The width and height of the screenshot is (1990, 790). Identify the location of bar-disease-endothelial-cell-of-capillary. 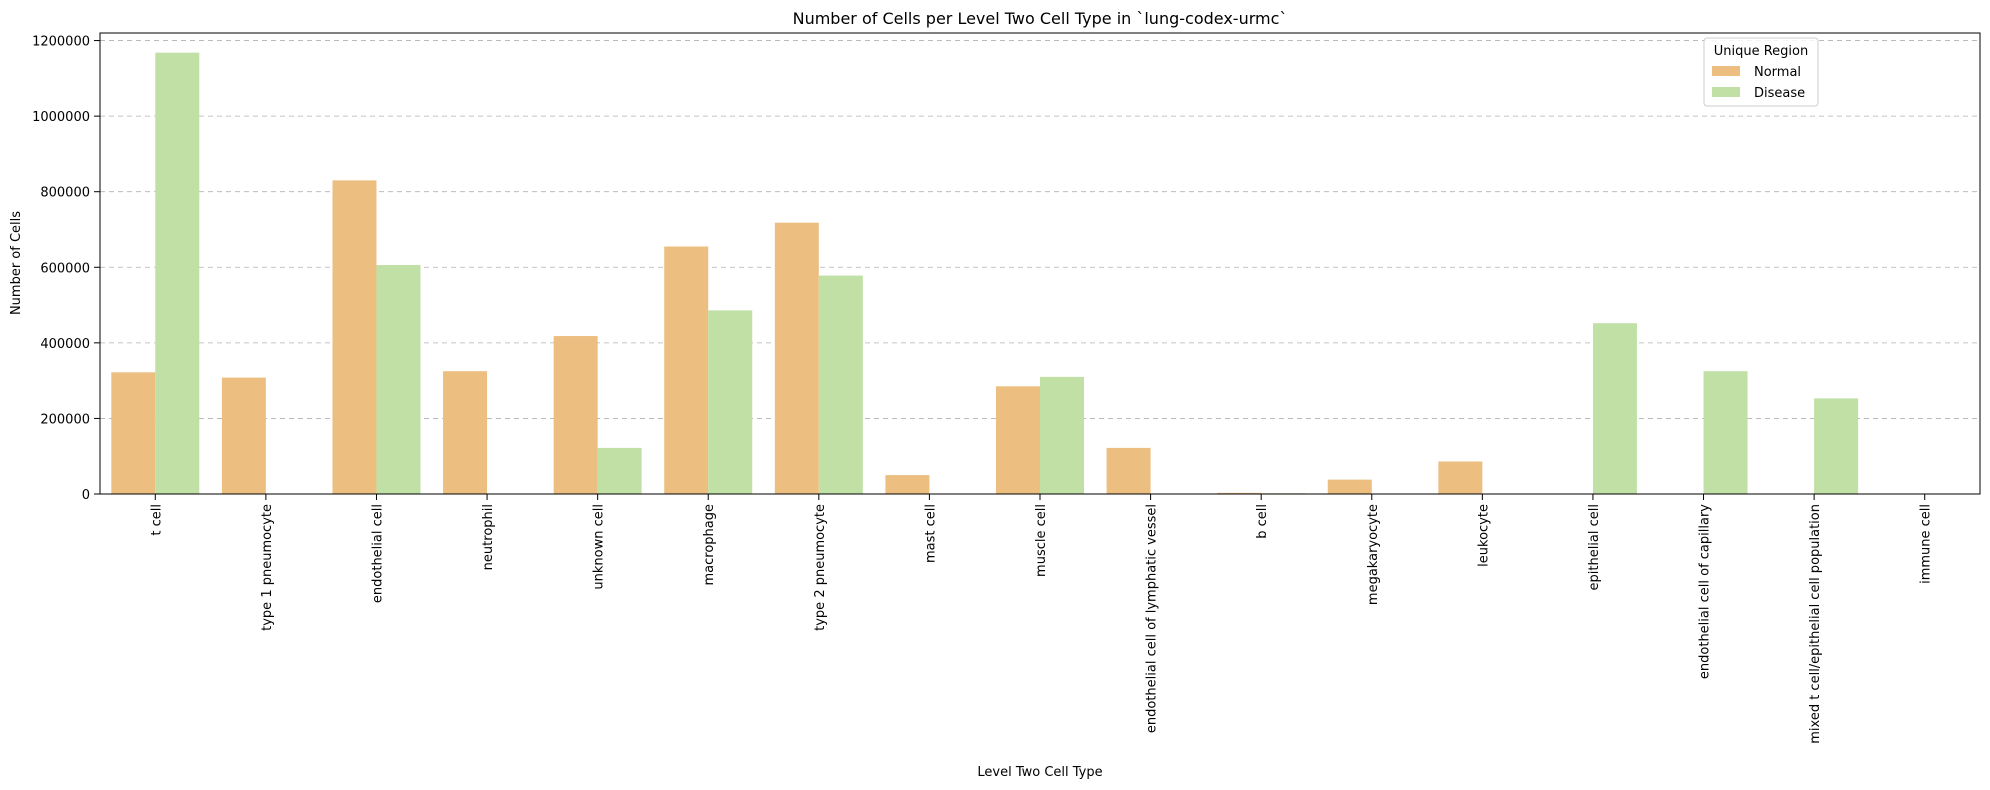
(1725, 432).